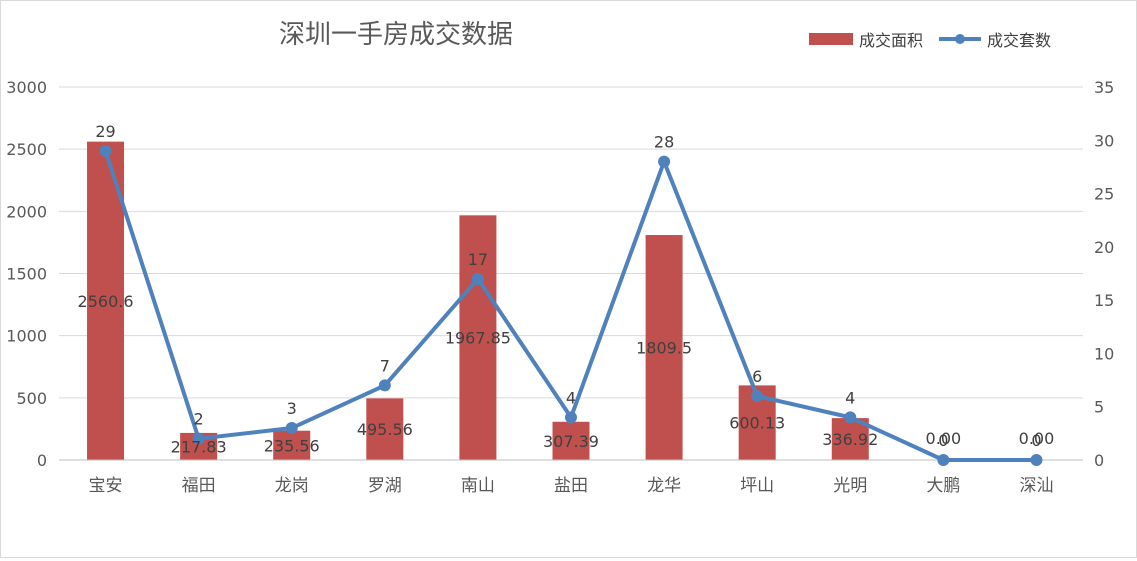 The image size is (1137, 561). I want to click on bar-data-label: 336.92, so click(850, 439).